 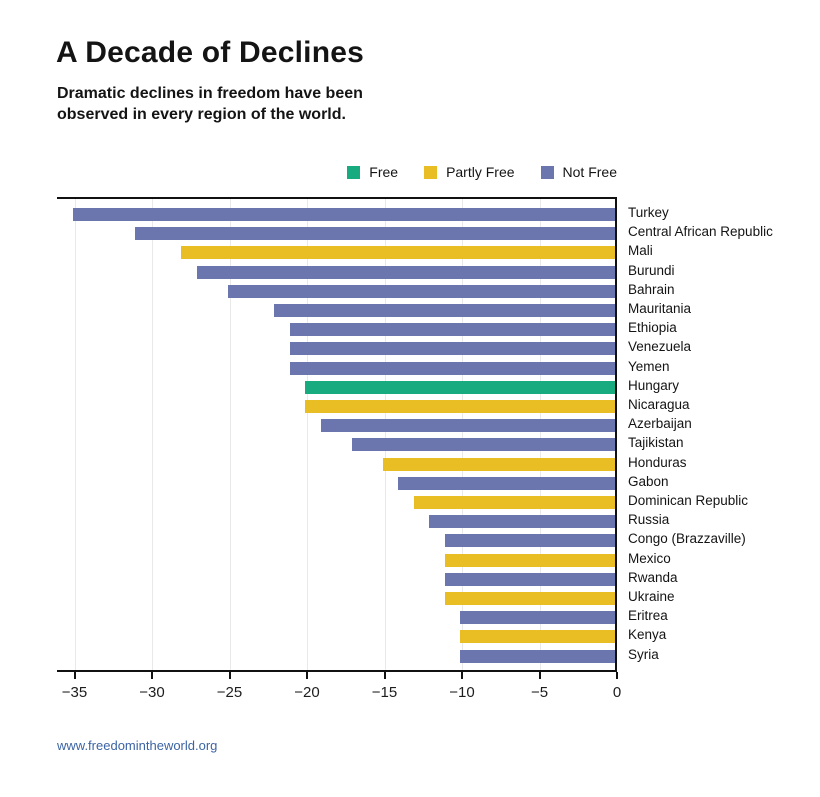 I want to click on bar-syria, so click(x=537, y=656).